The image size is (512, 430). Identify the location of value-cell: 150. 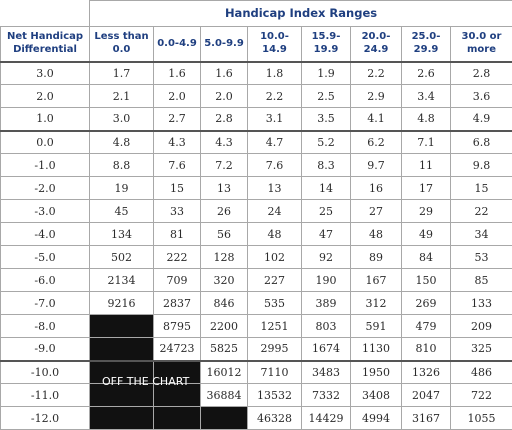
(426, 280).